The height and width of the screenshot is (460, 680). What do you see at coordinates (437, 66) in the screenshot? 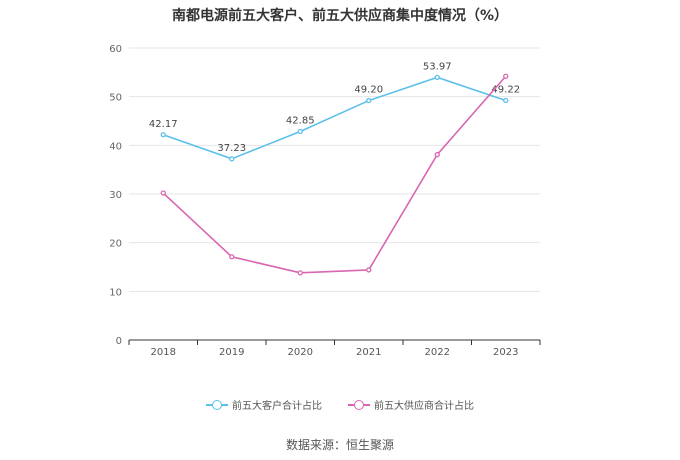
I see `data-label: 53.97` at bounding box center [437, 66].